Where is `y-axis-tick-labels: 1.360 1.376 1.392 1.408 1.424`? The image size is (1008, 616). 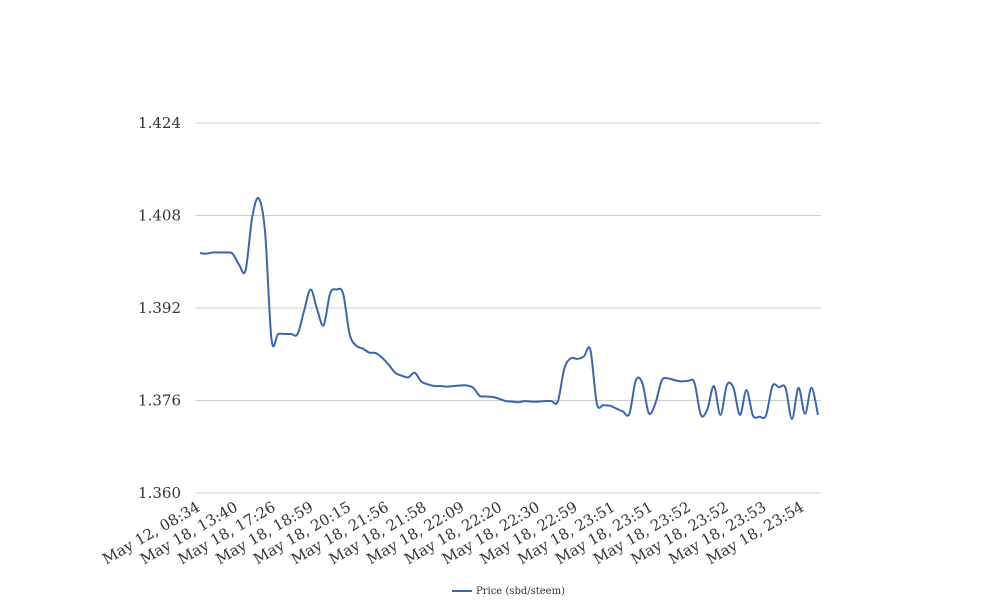
y-axis-tick-labels: 1.360 1.376 1.392 1.408 1.424 is located at coordinates (159, 308).